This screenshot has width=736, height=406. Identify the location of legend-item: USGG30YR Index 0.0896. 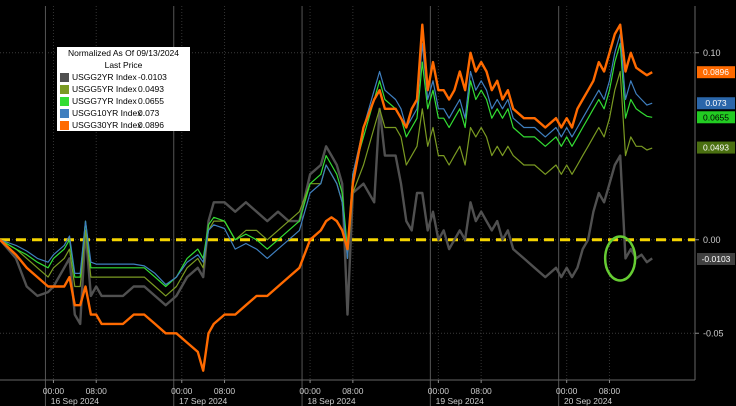
(123, 125).